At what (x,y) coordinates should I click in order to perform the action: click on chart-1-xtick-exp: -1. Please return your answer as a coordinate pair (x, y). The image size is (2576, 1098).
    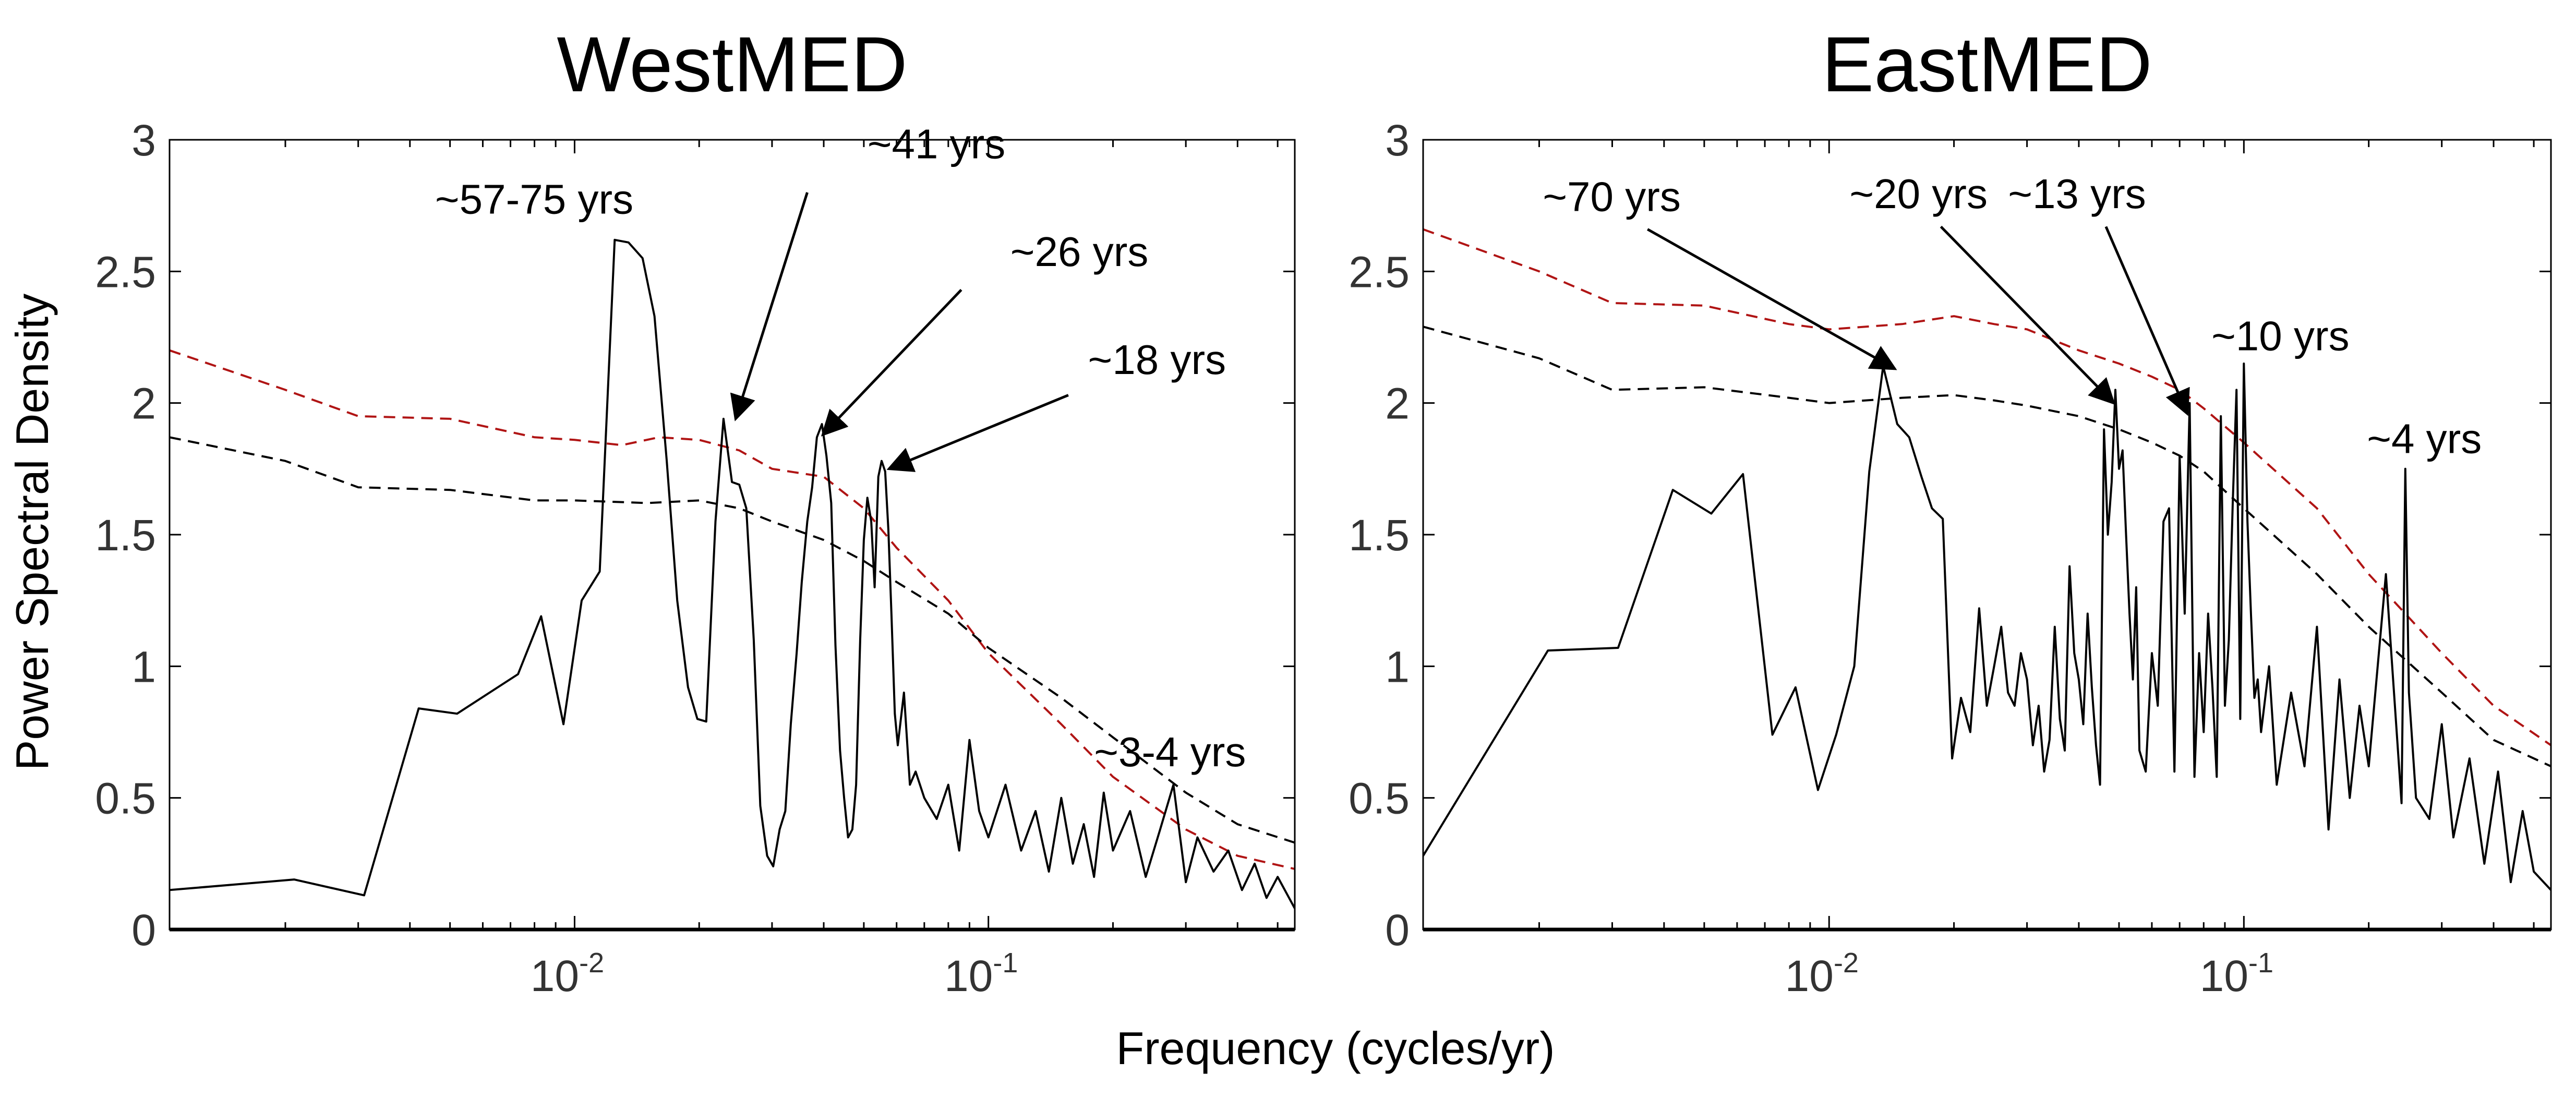
    Looking at the image, I should click on (1005, 963).